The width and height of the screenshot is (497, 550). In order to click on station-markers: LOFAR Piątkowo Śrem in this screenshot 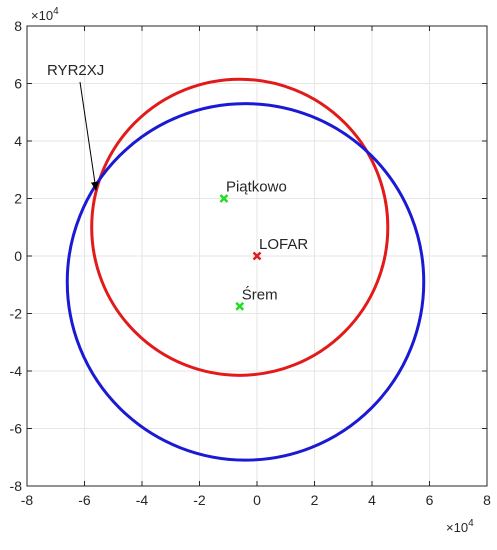, I will do `click(263, 245)`.